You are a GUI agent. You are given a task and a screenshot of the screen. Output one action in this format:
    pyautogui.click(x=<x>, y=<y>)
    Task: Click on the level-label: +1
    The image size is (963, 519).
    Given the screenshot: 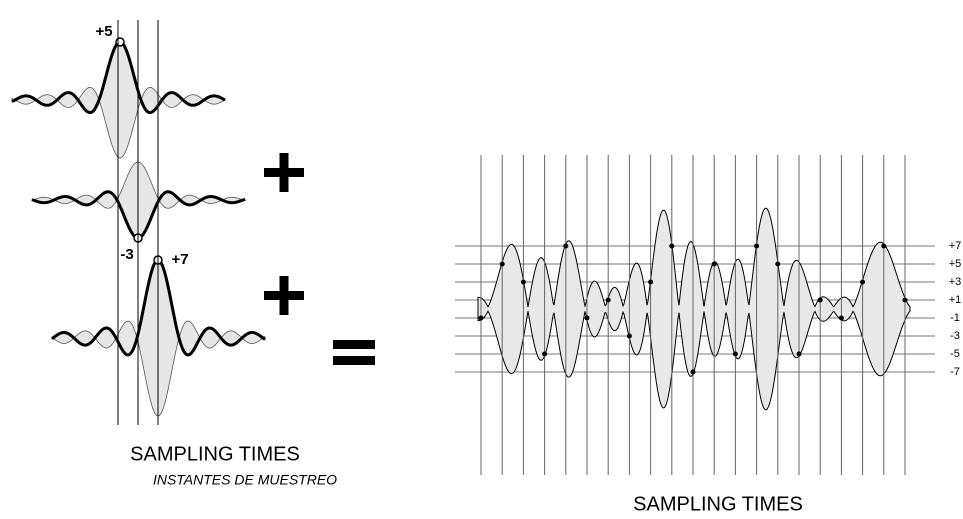 What is the action you would take?
    pyautogui.click(x=955, y=300)
    